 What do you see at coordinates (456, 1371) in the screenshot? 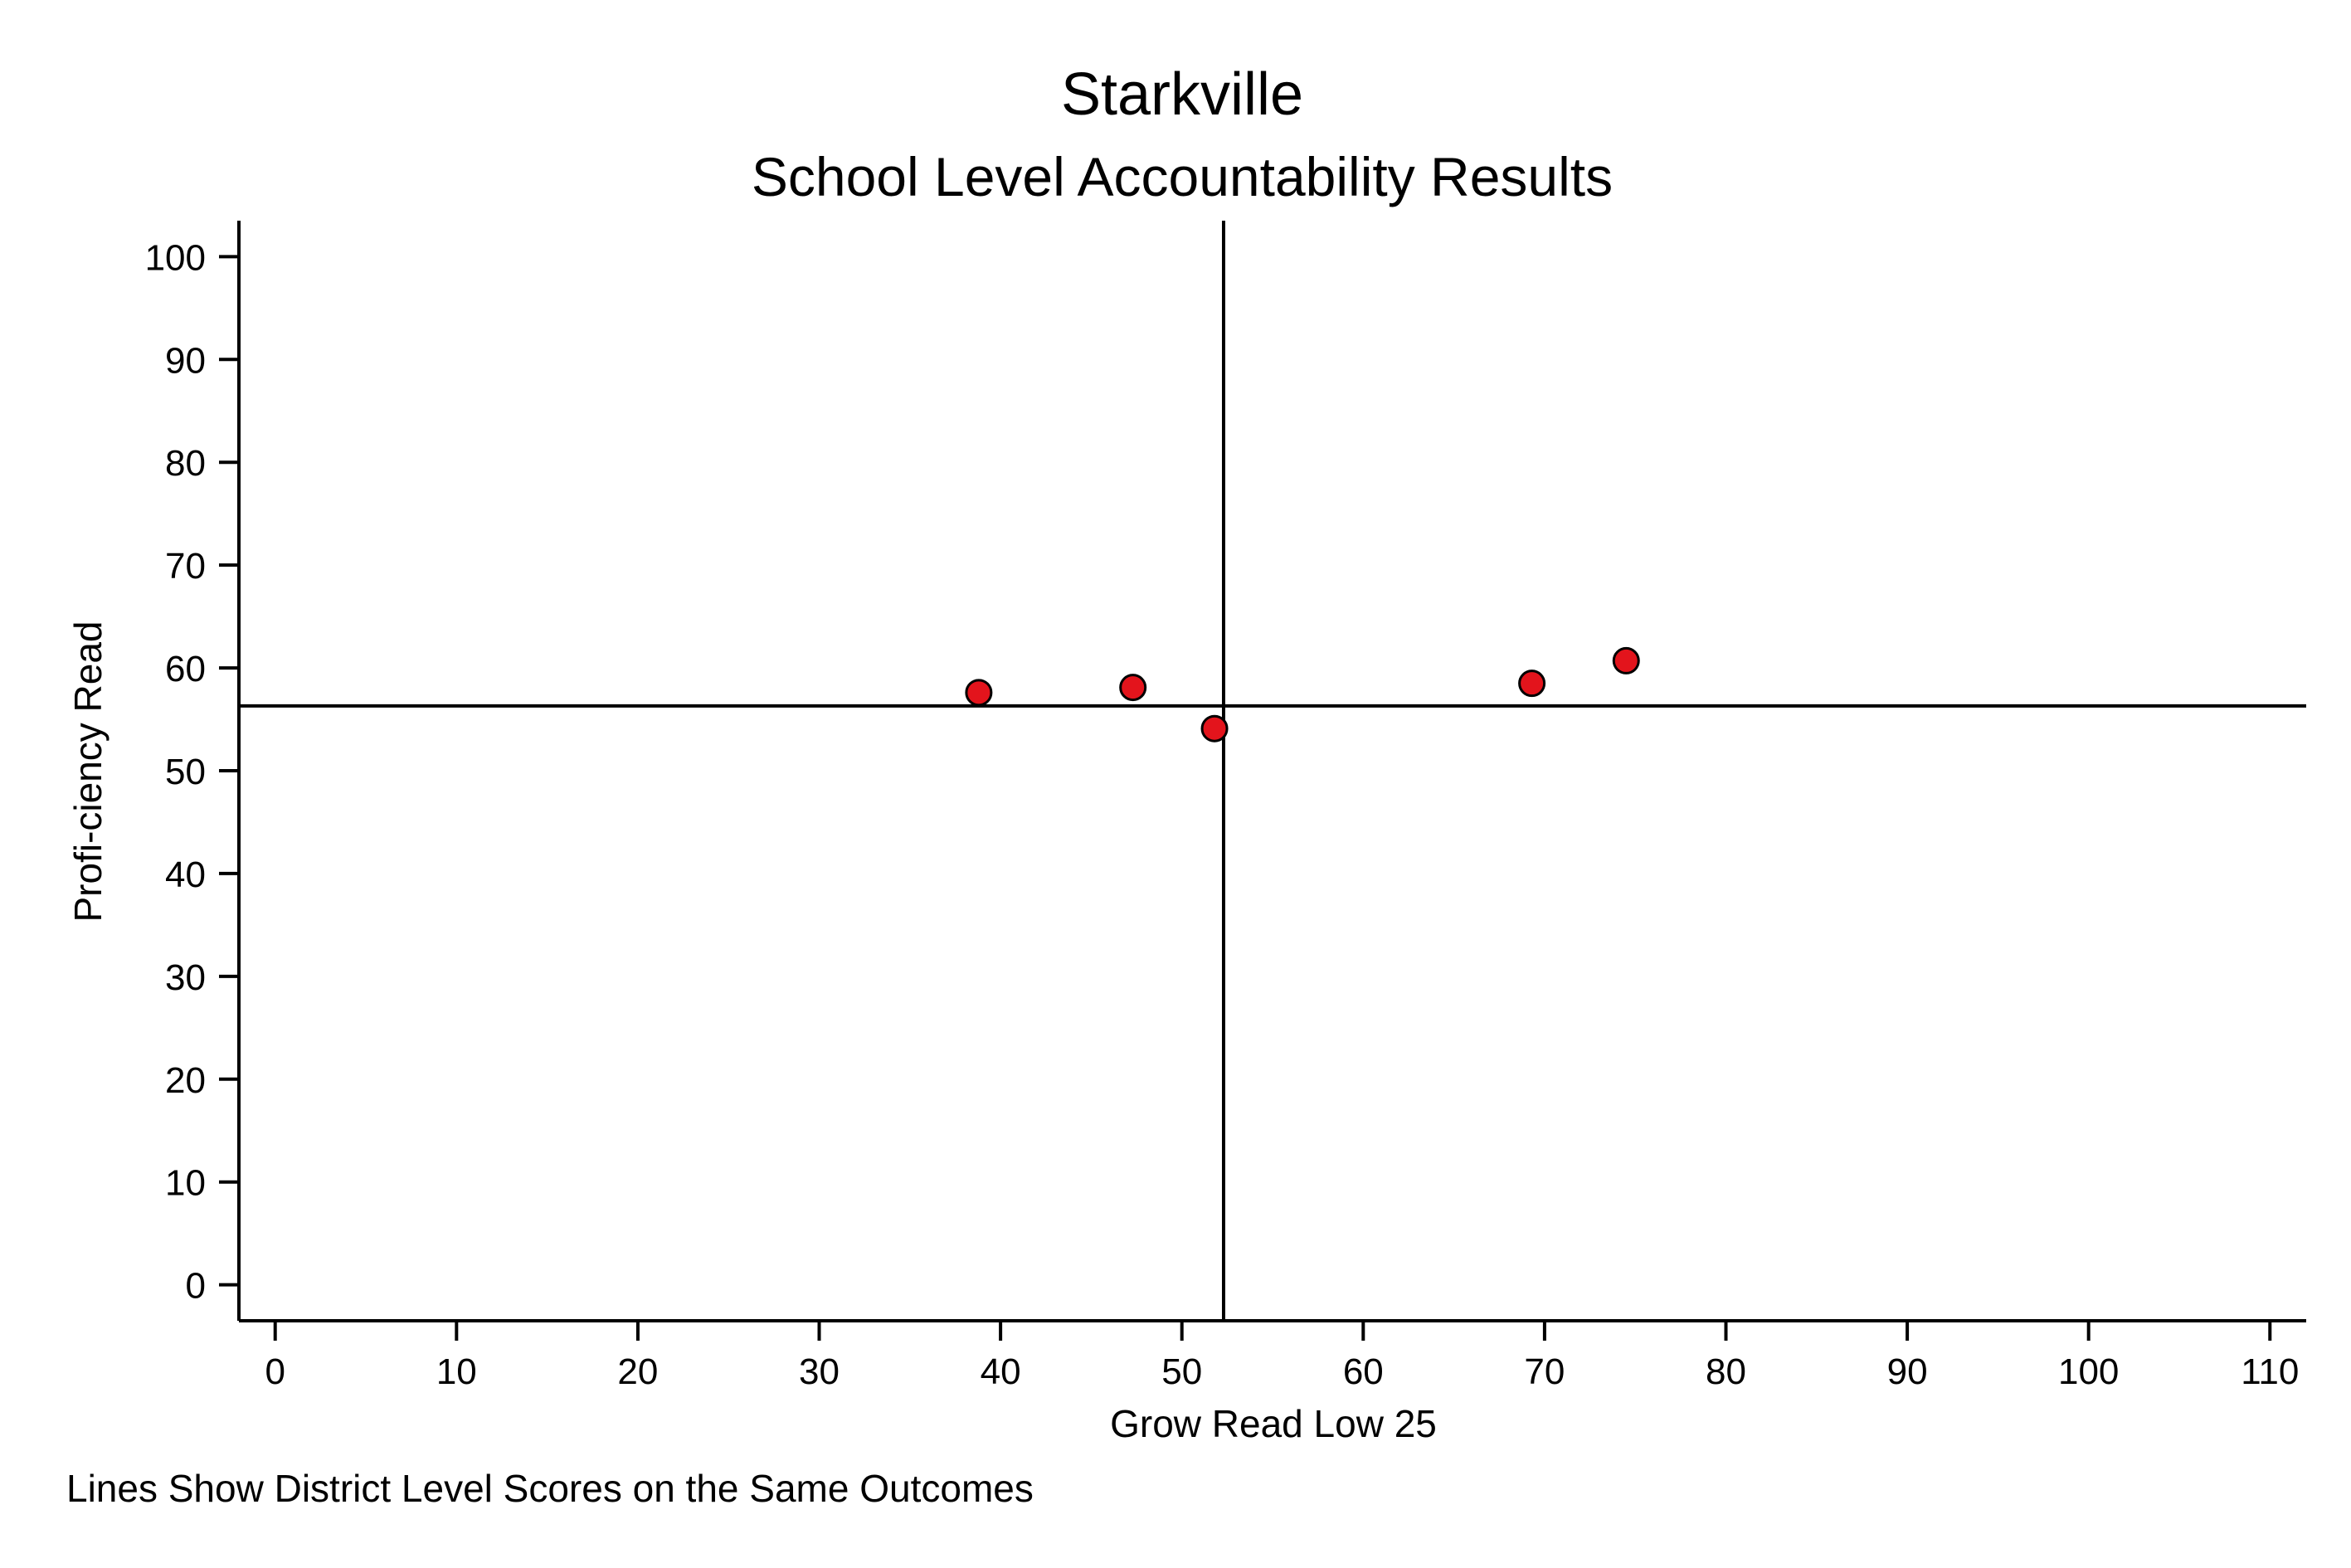
I see `x-tick-label: 10` at bounding box center [456, 1371].